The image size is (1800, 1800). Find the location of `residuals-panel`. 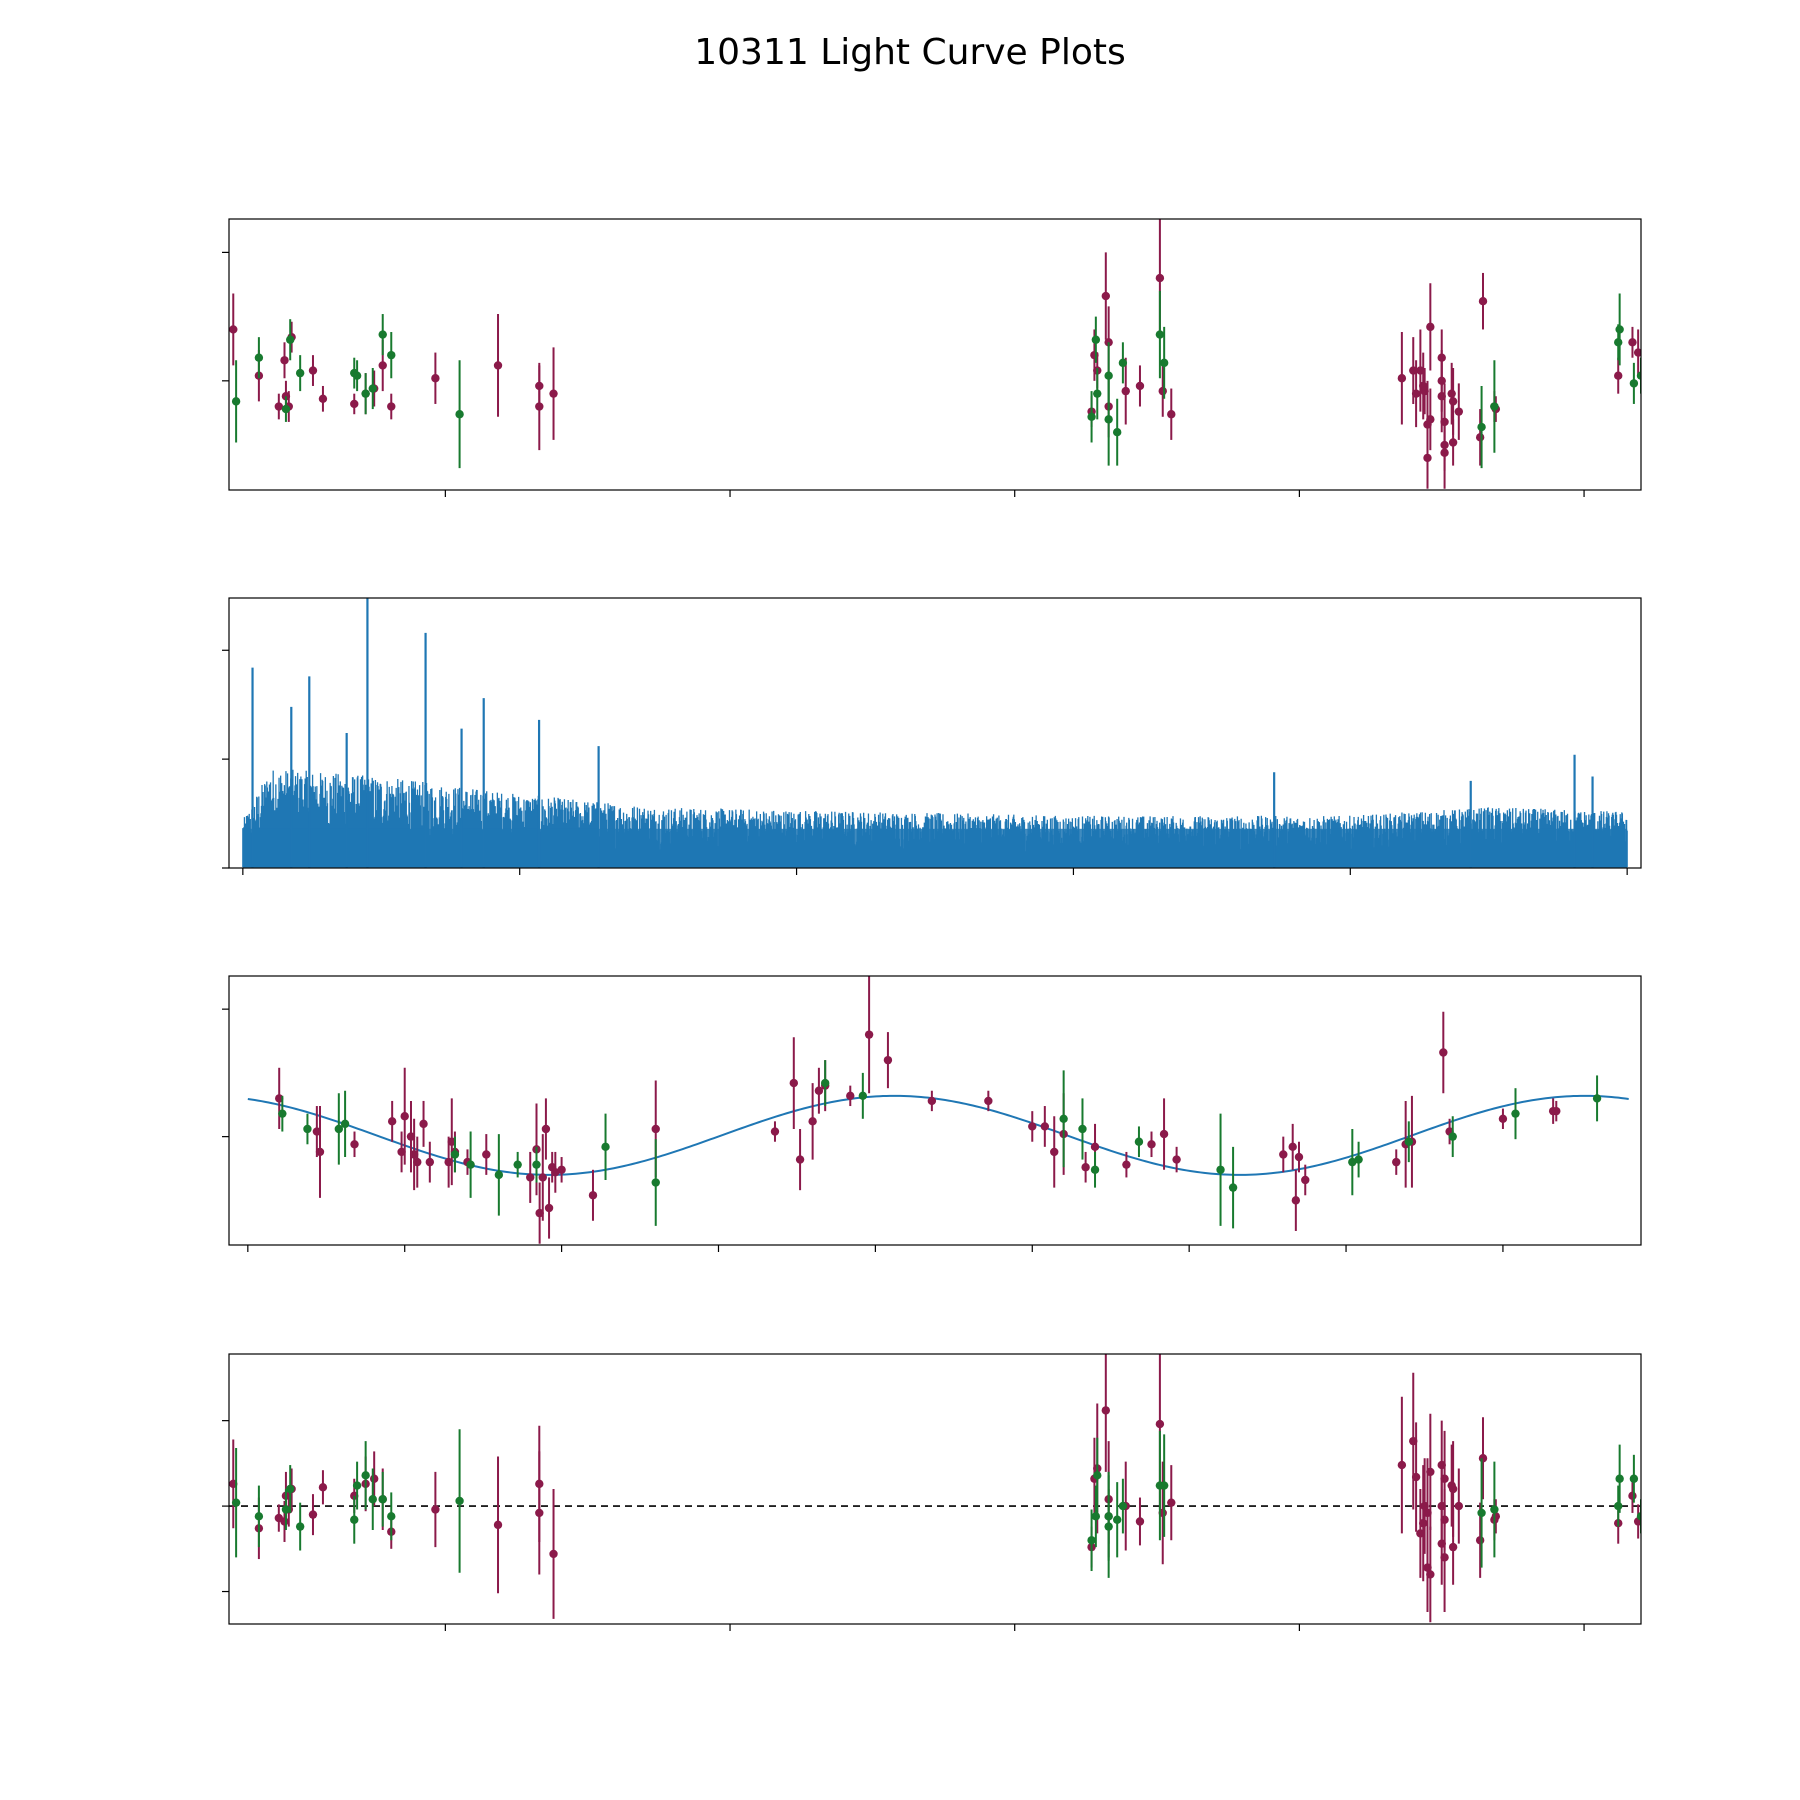

residuals-panel is located at coordinates (932, 1492).